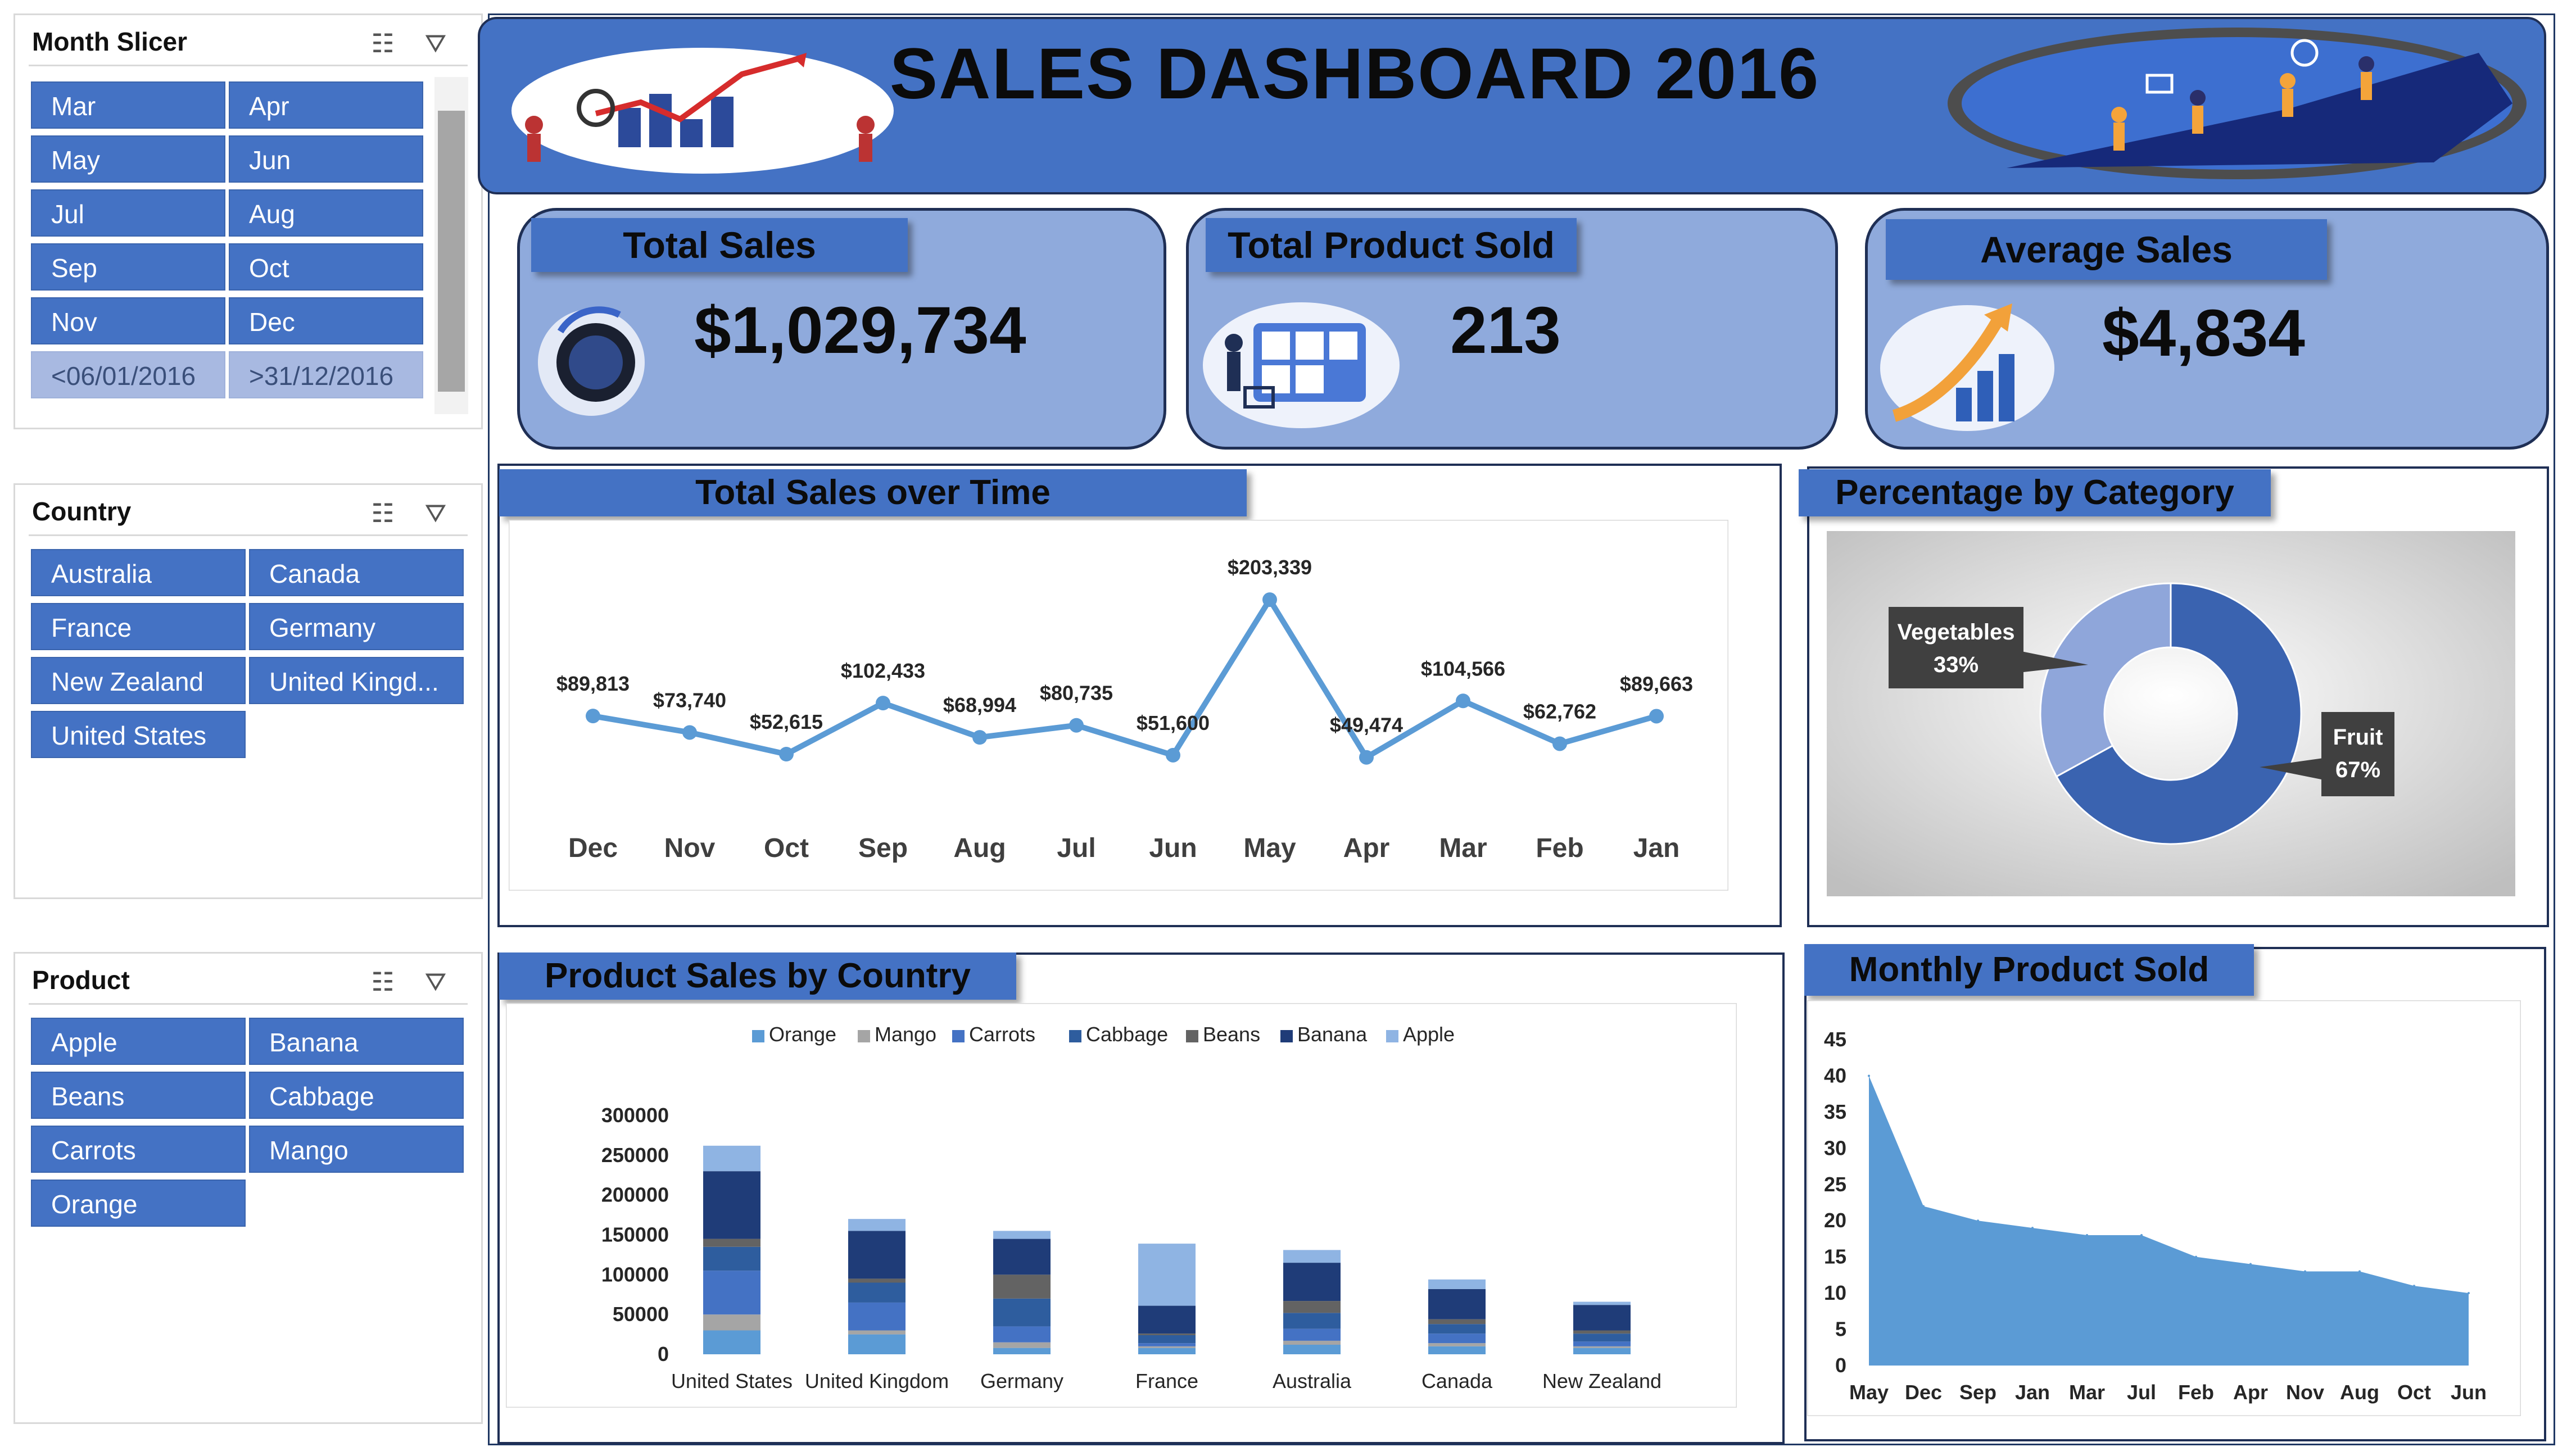 This screenshot has height=1456, width=2576. I want to click on dashboard-title: SALES DASHBOARD 2016, so click(1354, 74).